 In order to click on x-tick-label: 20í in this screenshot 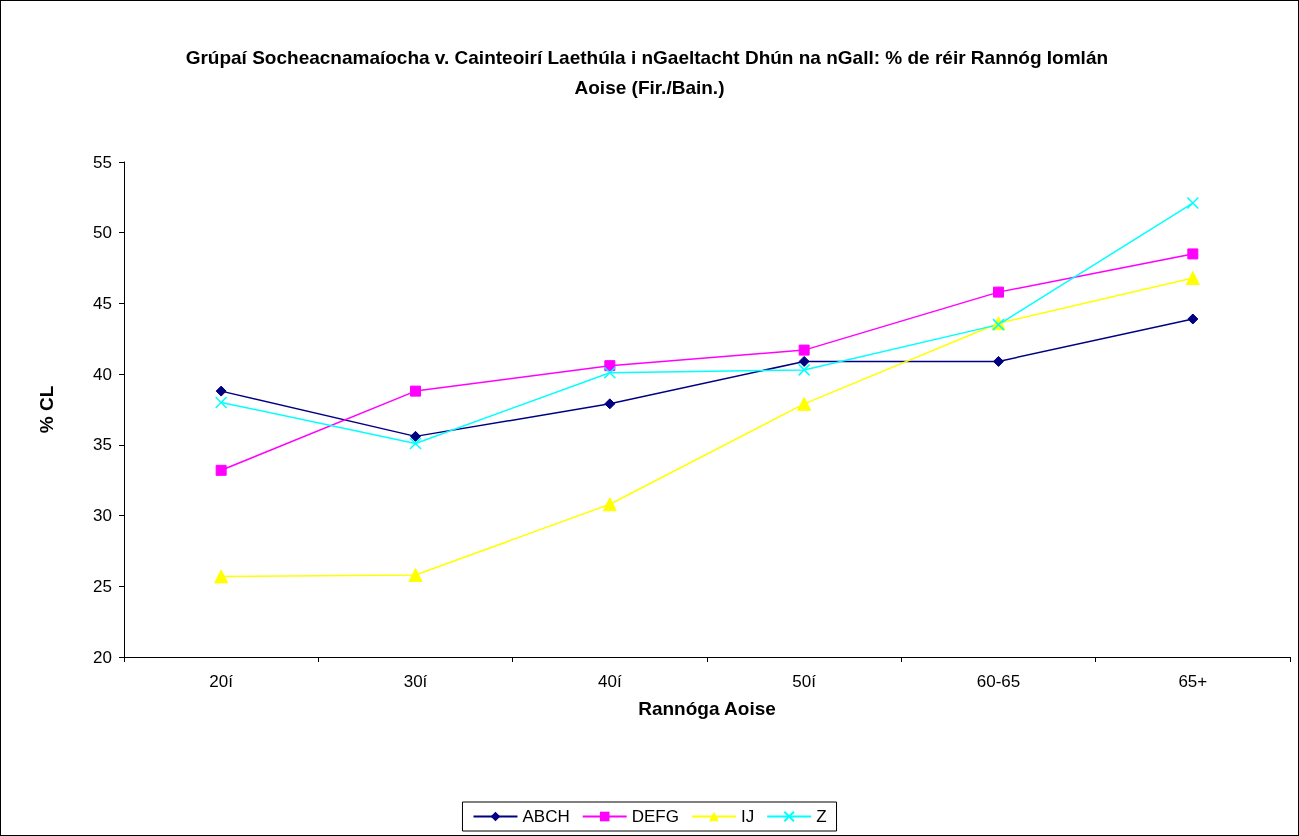, I will do `click(221, 681)`.